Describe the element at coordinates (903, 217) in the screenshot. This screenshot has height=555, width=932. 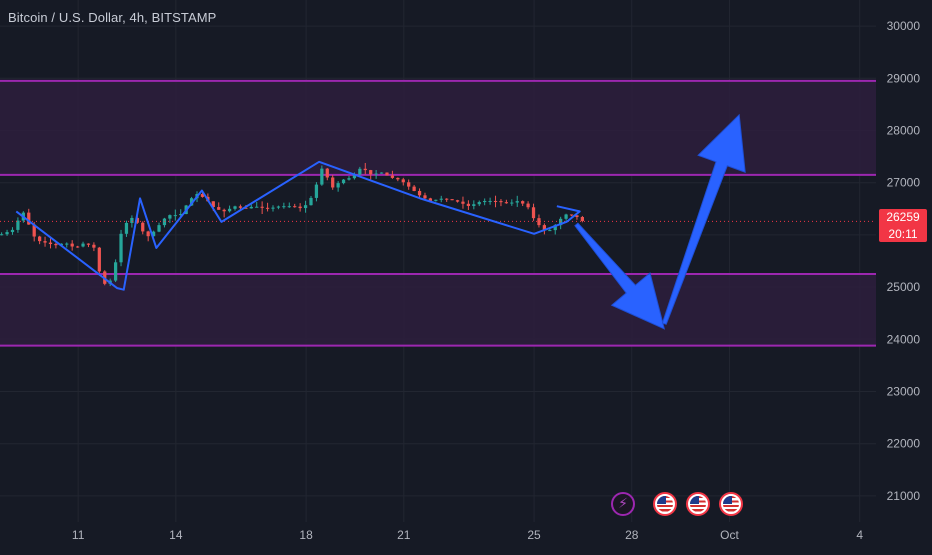
I see `last-price-label: 26259` at that location.